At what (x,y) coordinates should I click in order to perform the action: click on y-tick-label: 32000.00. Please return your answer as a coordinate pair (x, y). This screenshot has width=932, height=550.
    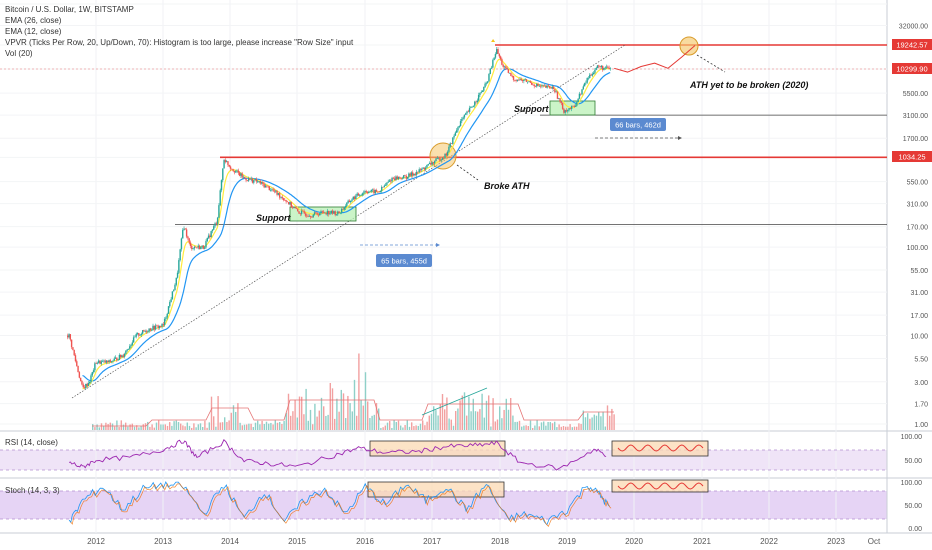
    Looking at the image, I should click on (913, 26).